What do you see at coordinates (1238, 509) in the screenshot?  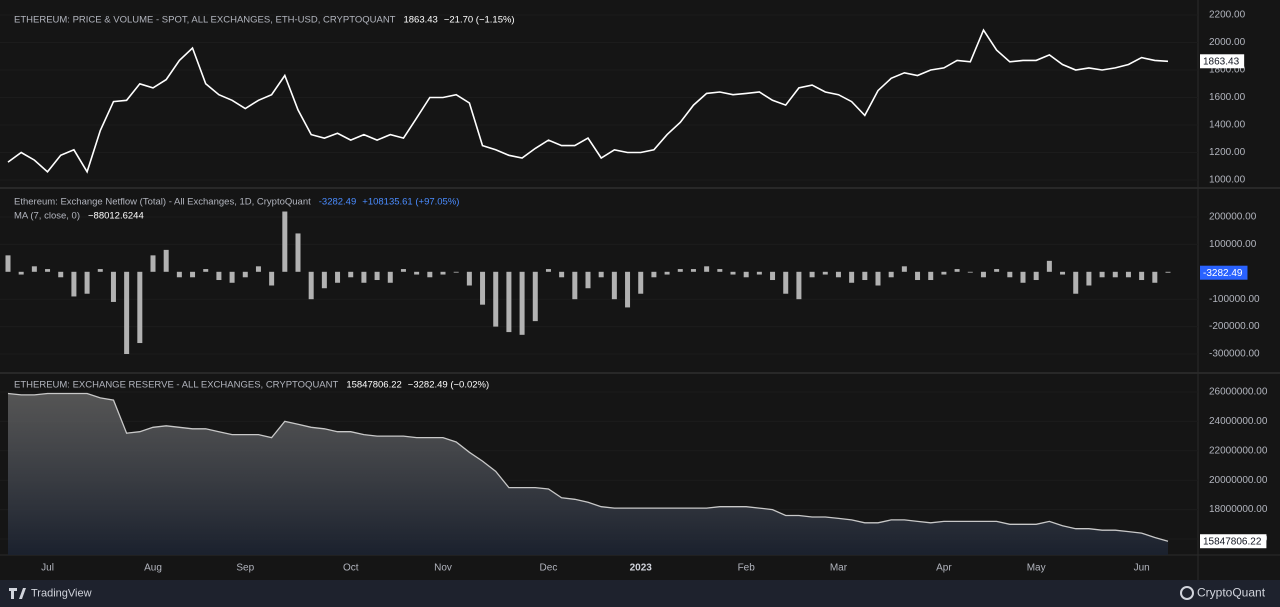 I see `y-tick-label: 18000000.00` at bounding box center [1238, 509].